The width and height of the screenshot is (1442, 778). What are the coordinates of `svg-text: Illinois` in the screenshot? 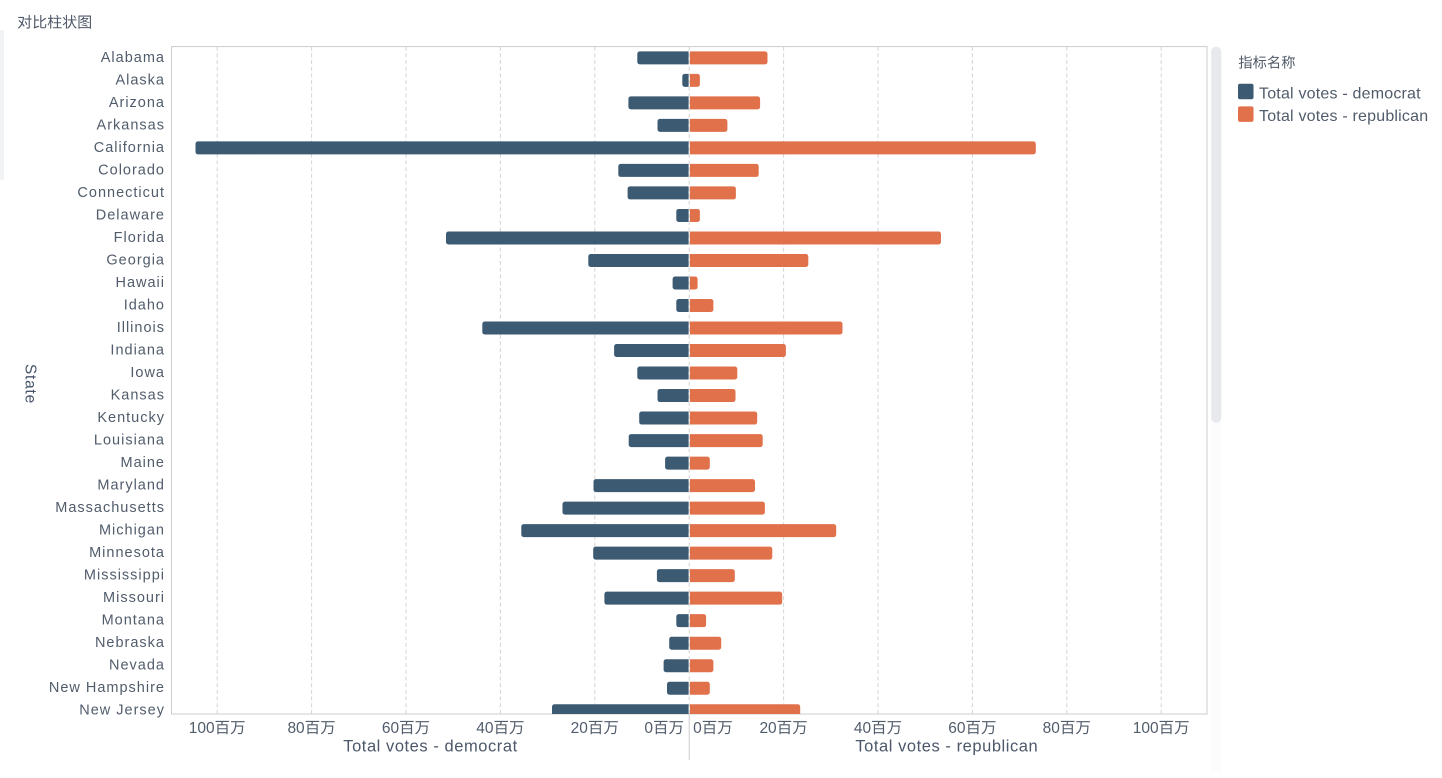 It's located at (141, 328).